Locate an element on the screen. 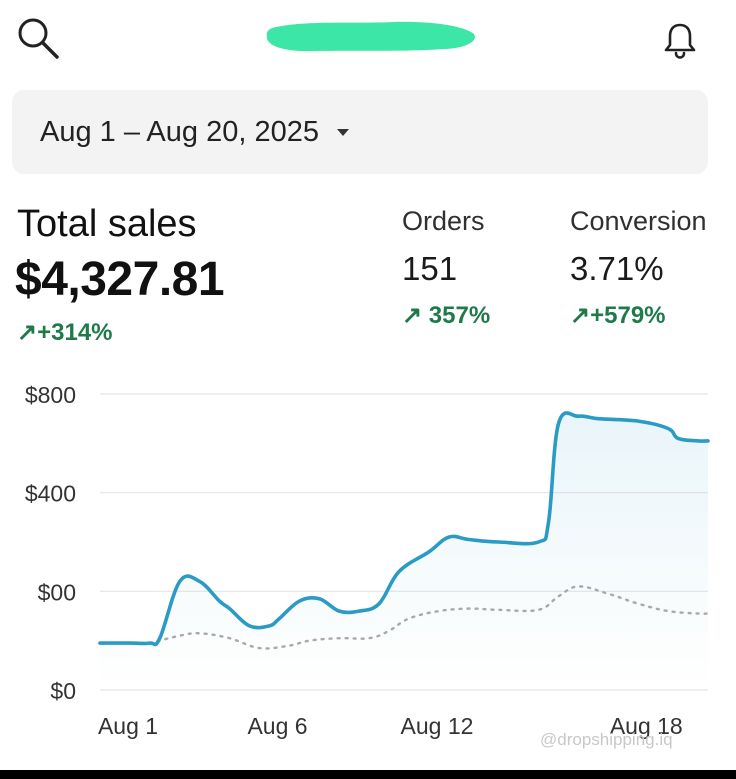  y-tick-label: $0 is located at coordinates (63, 691).